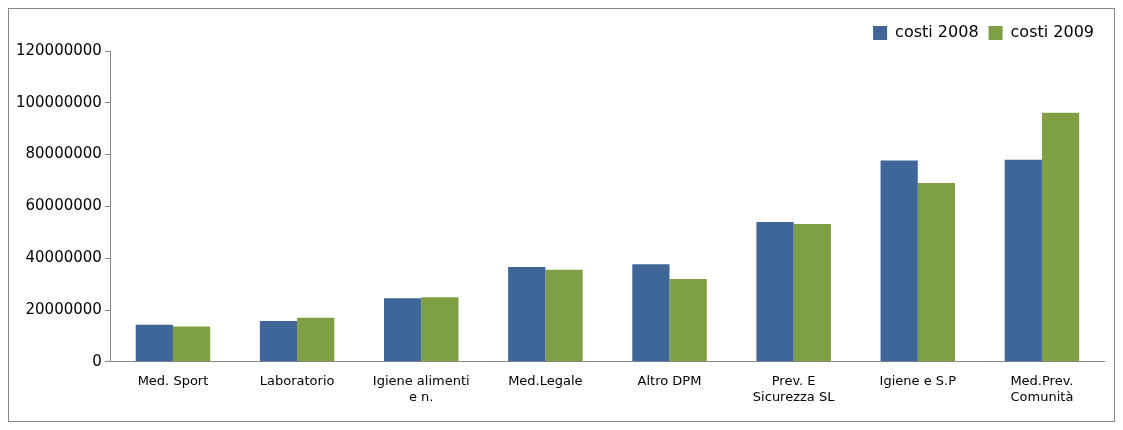 Image resolution: width=1123 pixels, height=430 pixels. Describe the element at coordinates (63, 308) in the screenshot. I see `y-tick-label: 20000000` at that location.